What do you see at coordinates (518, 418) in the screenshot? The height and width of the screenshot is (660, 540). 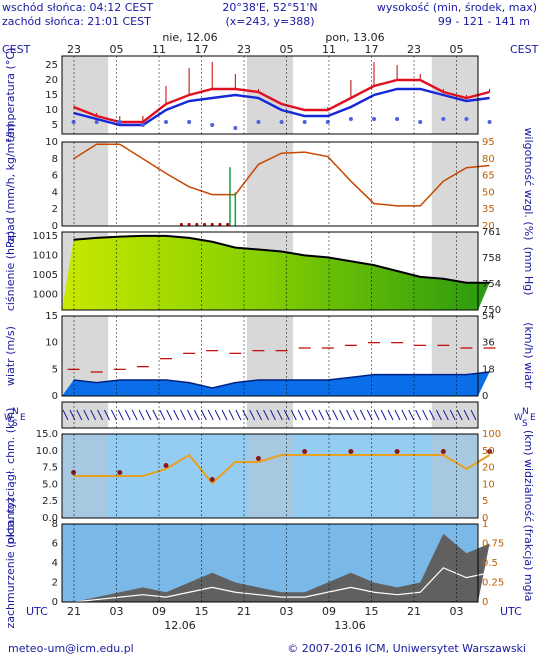 I see `compass-w-r: W` at bounding box center [518, 418].